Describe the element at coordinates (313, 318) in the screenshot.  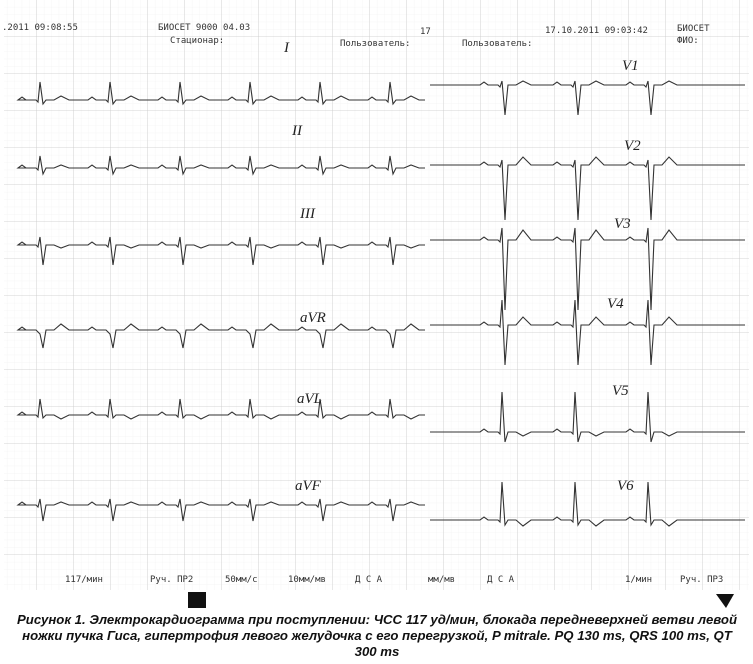
I see `lead-label: aVR` at that location.